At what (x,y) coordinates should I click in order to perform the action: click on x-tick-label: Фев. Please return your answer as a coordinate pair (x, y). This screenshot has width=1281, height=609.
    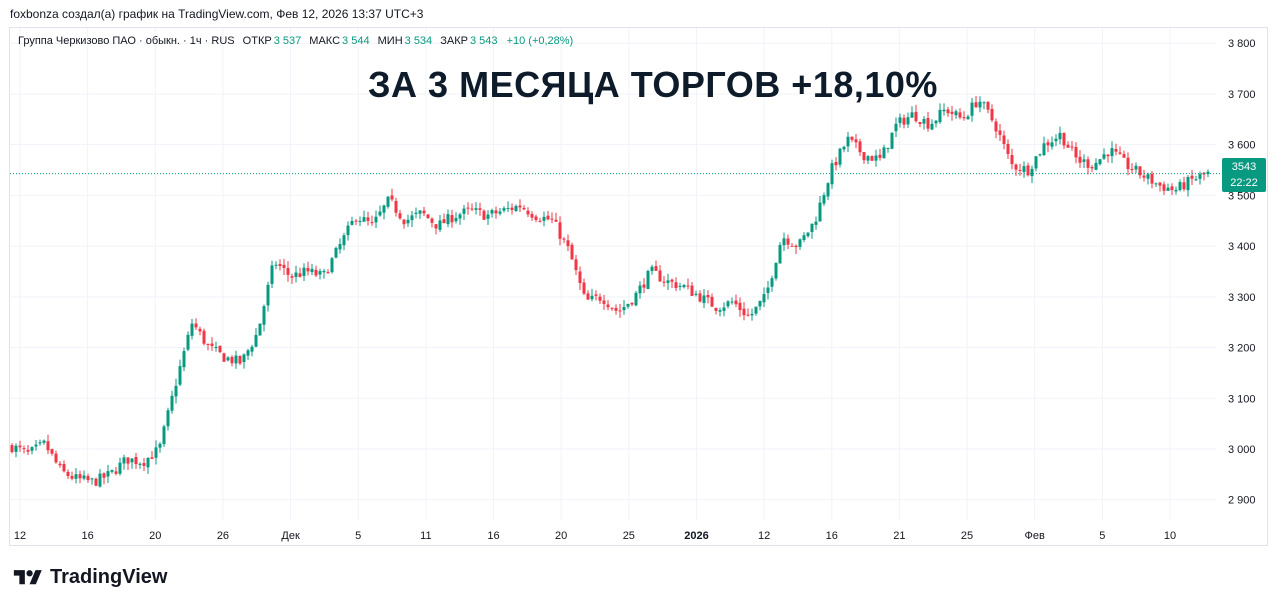
    Looking at the image, I should click on (1035, 536).